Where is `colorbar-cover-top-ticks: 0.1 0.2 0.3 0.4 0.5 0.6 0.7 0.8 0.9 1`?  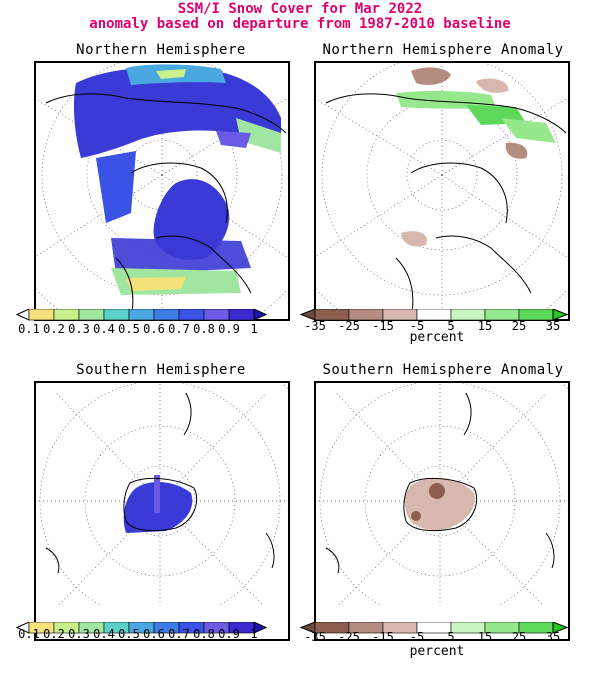
colorbar-cover-top-ticks: 0.1 0.2 0.3 0.4 0.5 0.6 0.7 0.8 0.9 1 is located at coordinates (300, 330).